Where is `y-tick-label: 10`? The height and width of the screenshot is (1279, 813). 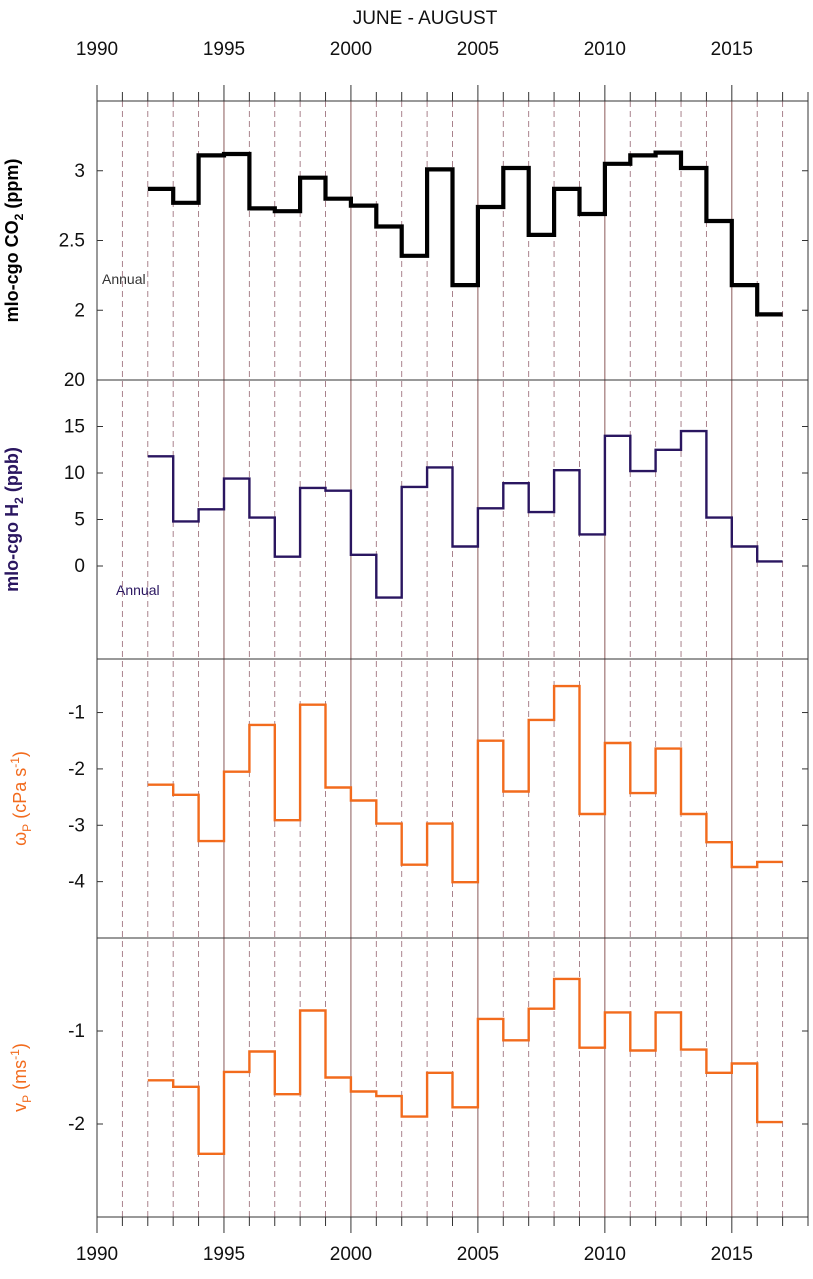 y-tick-label: 10 is located at coordinates (74, 473).